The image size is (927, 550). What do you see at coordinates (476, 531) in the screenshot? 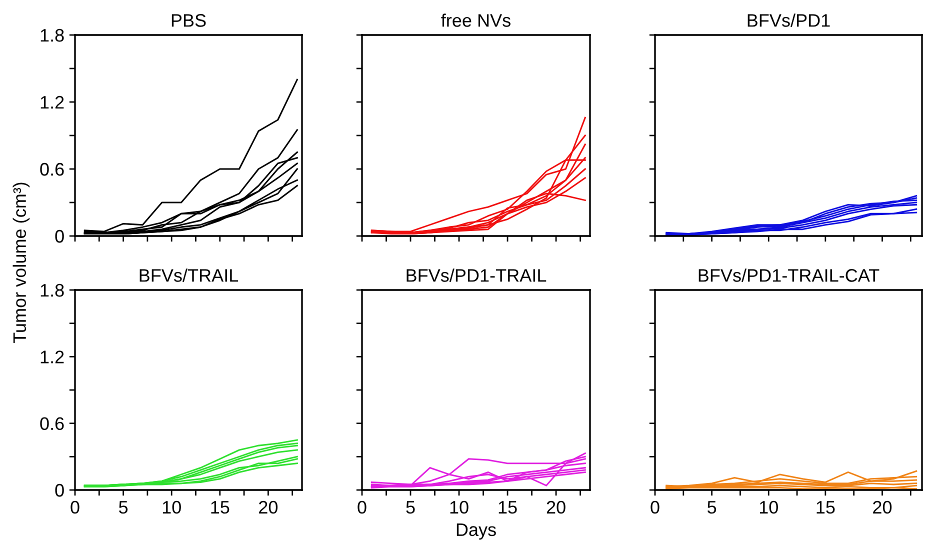
I see `x-axis-title: Days` at bounding box center [476, 531].